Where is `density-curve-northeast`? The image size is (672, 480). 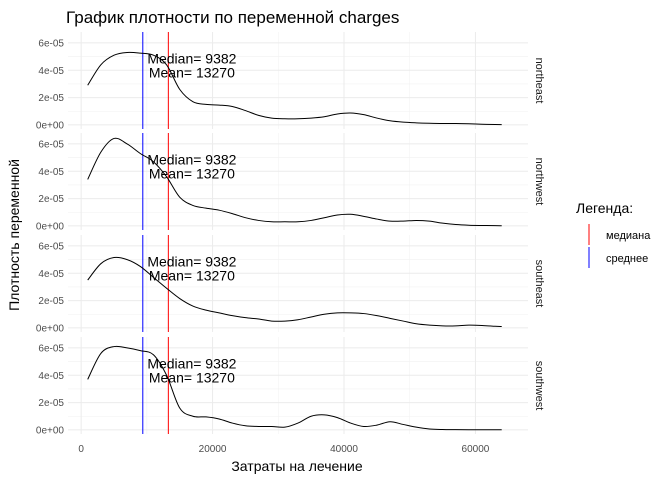 density-curve-northeast is located at coordinates (294, 88).